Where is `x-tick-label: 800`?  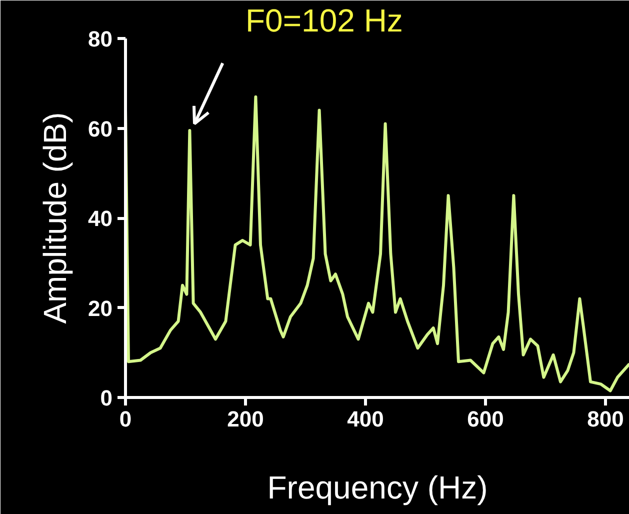
x-tick-label: 800 is located at coordinates (605, 419).